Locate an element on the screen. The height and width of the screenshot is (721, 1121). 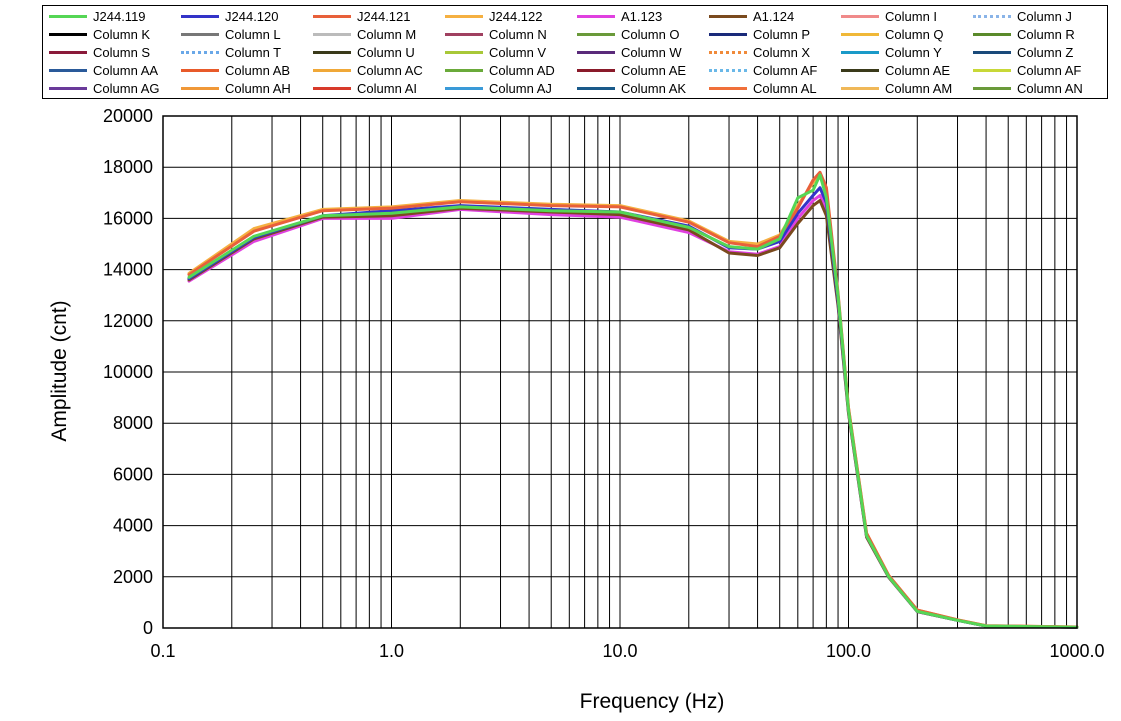
legend-label: Column N is located at coordinates (518, 34).